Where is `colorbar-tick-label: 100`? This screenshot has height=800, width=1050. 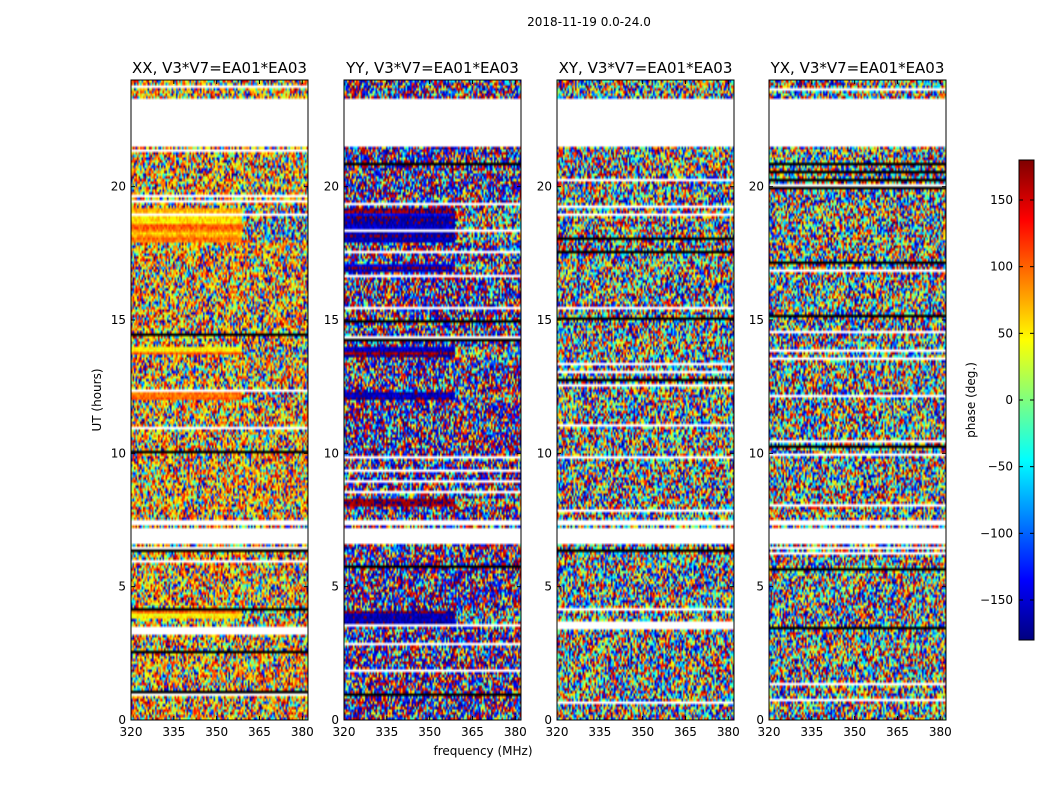
colorbar-tick-label: 100 is located at coordinates (1001, 267).